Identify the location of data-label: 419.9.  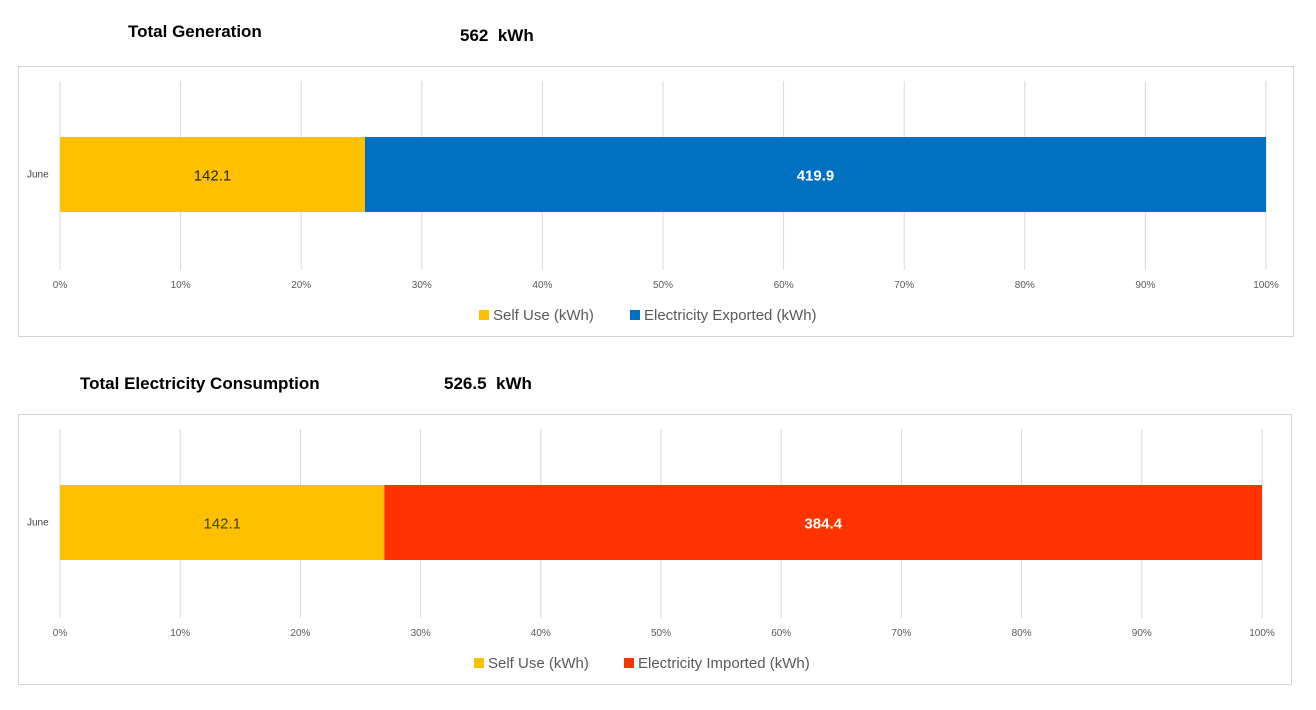
(816, 176).